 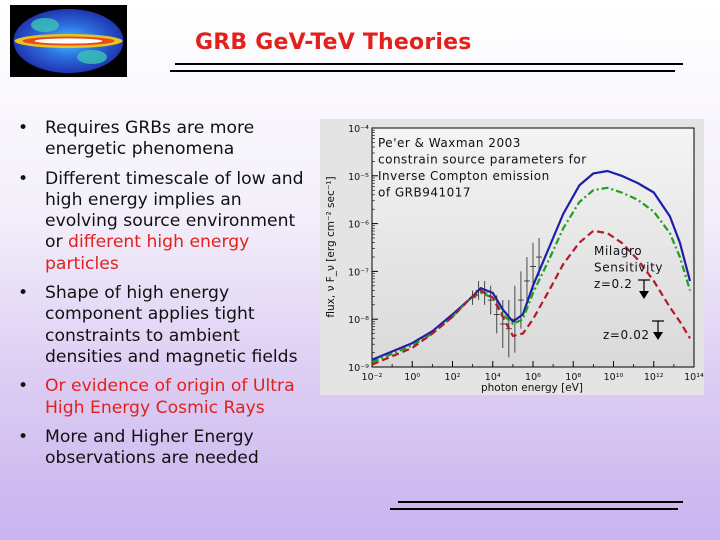 What do you see at coordinates (358, 225) in the screenshot?
I see `y-tick-label: 10⁻⁶` at bounding box center [358, 225].